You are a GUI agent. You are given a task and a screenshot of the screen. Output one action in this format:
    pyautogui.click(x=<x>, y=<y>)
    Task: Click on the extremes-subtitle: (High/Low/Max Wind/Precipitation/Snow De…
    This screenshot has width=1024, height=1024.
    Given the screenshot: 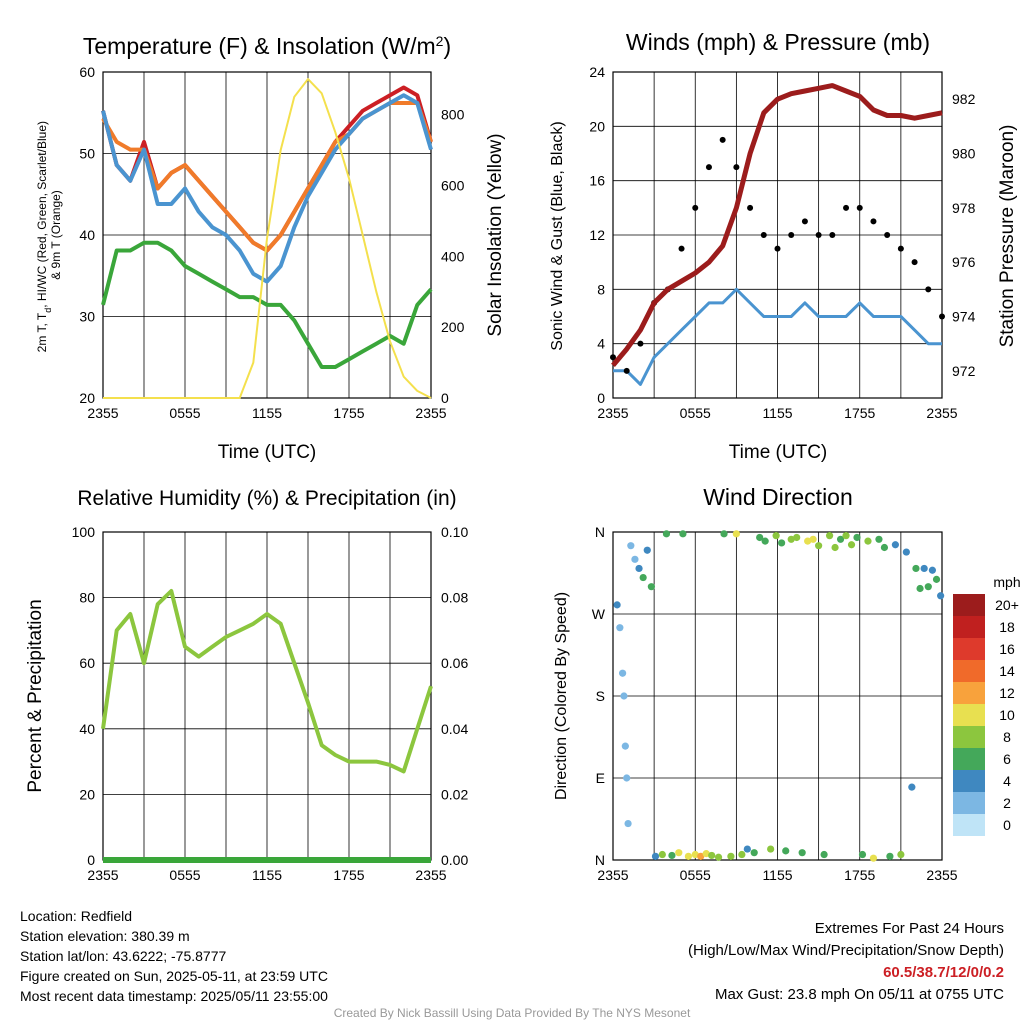 What is the action you would take?
    pyautogui.click(x=846, y=950)
    